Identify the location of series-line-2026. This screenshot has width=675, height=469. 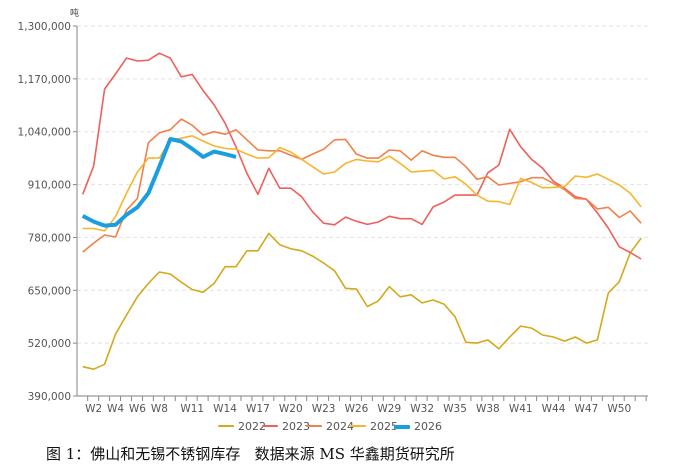
(159, 182).